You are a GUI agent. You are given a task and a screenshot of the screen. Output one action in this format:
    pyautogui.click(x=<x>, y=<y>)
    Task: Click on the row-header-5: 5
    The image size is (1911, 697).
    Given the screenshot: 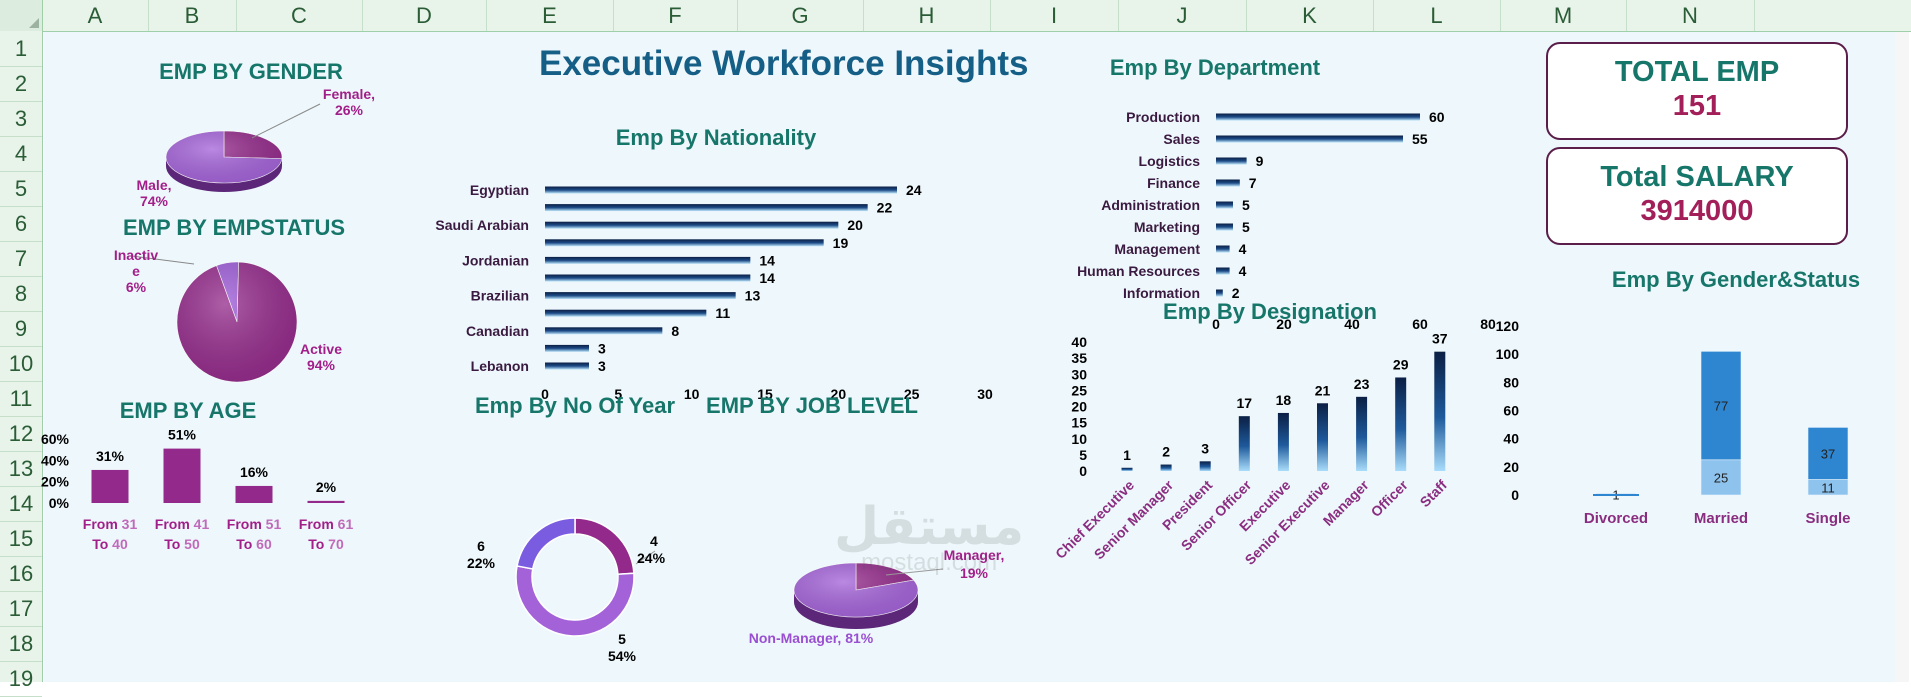 What is the action you would take?
    pyautogui.click(x=21, y=189)
    